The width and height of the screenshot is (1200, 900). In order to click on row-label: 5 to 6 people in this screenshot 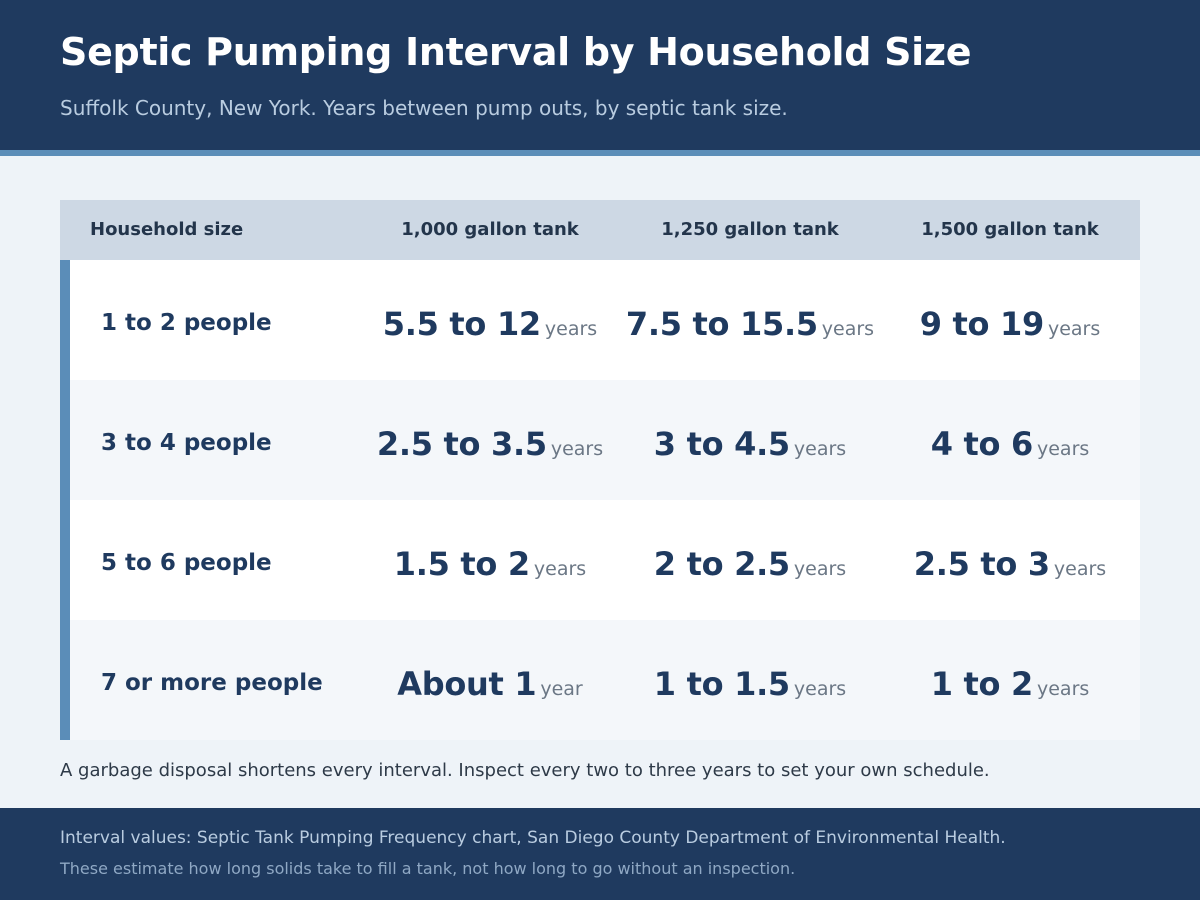, I will do `click(186, 563)`.